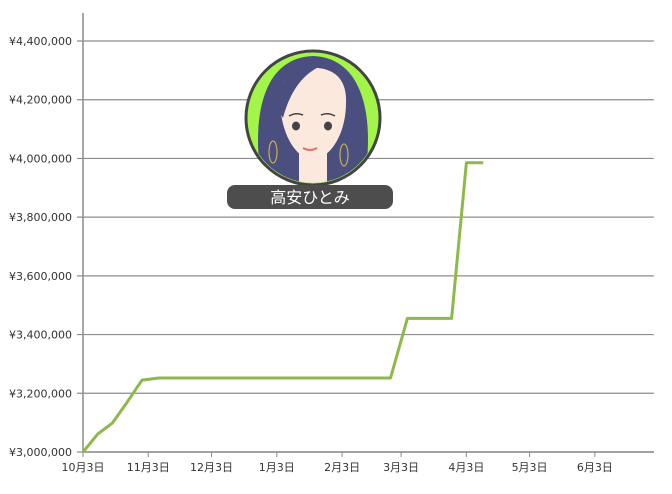 The image size is (672, 494). What do you see at coordinates (328, 126) in the screenshot?
I see `right-eye-icon` at bounding box center [328, 126].